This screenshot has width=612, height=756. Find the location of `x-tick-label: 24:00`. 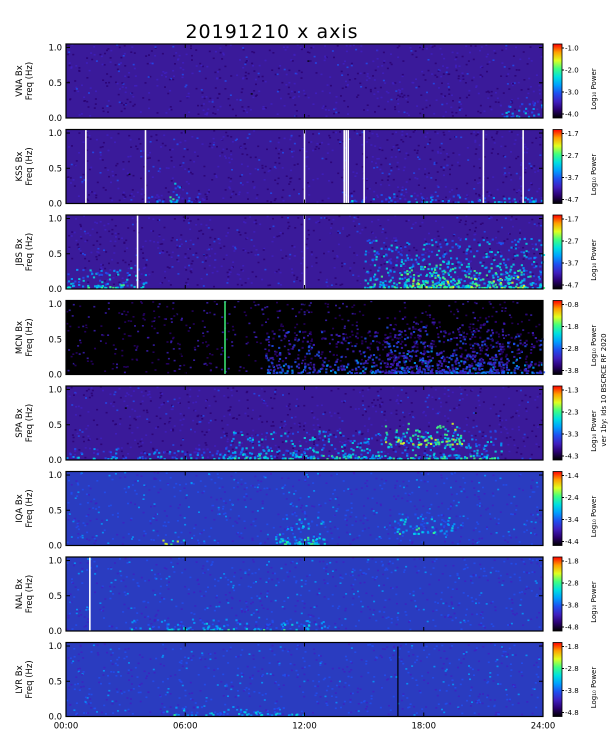

x-tick-label: 24:00 is located at coordinates (543, 727).